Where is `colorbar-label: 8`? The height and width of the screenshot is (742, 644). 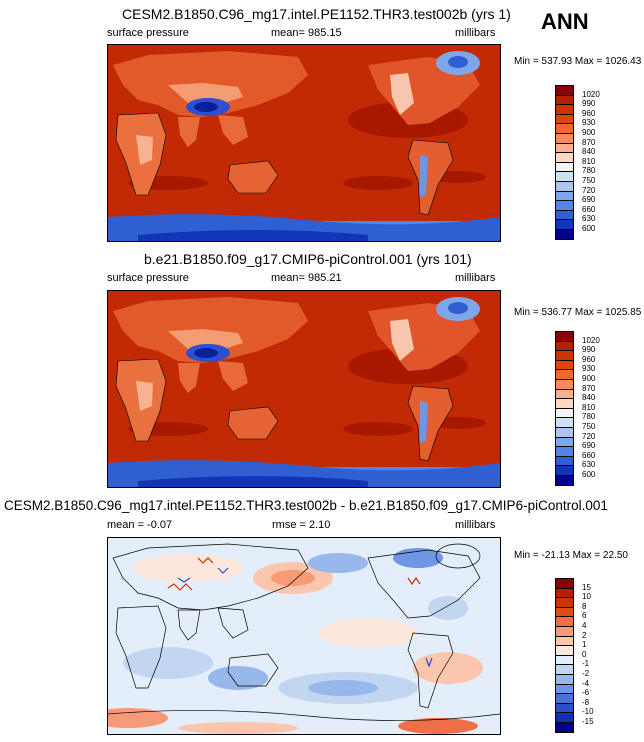 colorbar-label: 8 is located at coordinates (584, 606).